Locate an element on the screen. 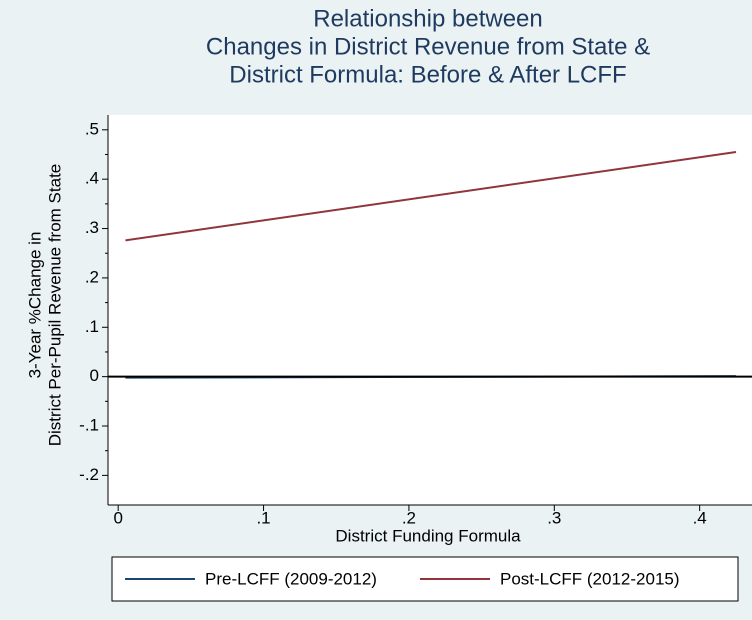  y-tick-label: .2 is located at coordinates (92, 276).